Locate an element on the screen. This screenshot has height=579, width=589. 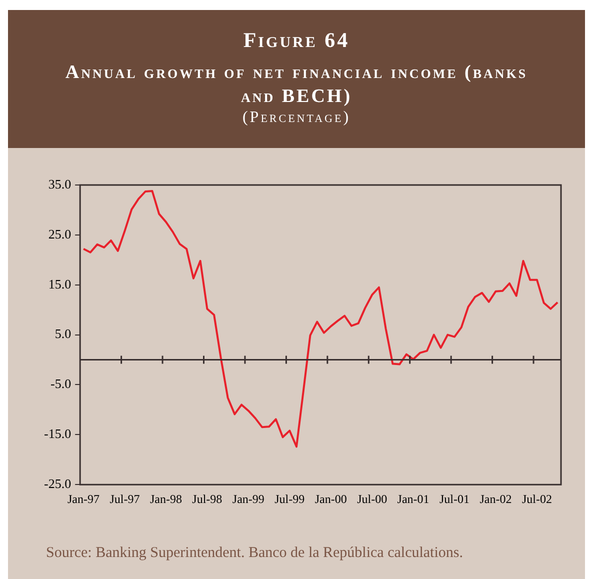
x-tick-label: Jan-97 is located at coordinates (84, 499).